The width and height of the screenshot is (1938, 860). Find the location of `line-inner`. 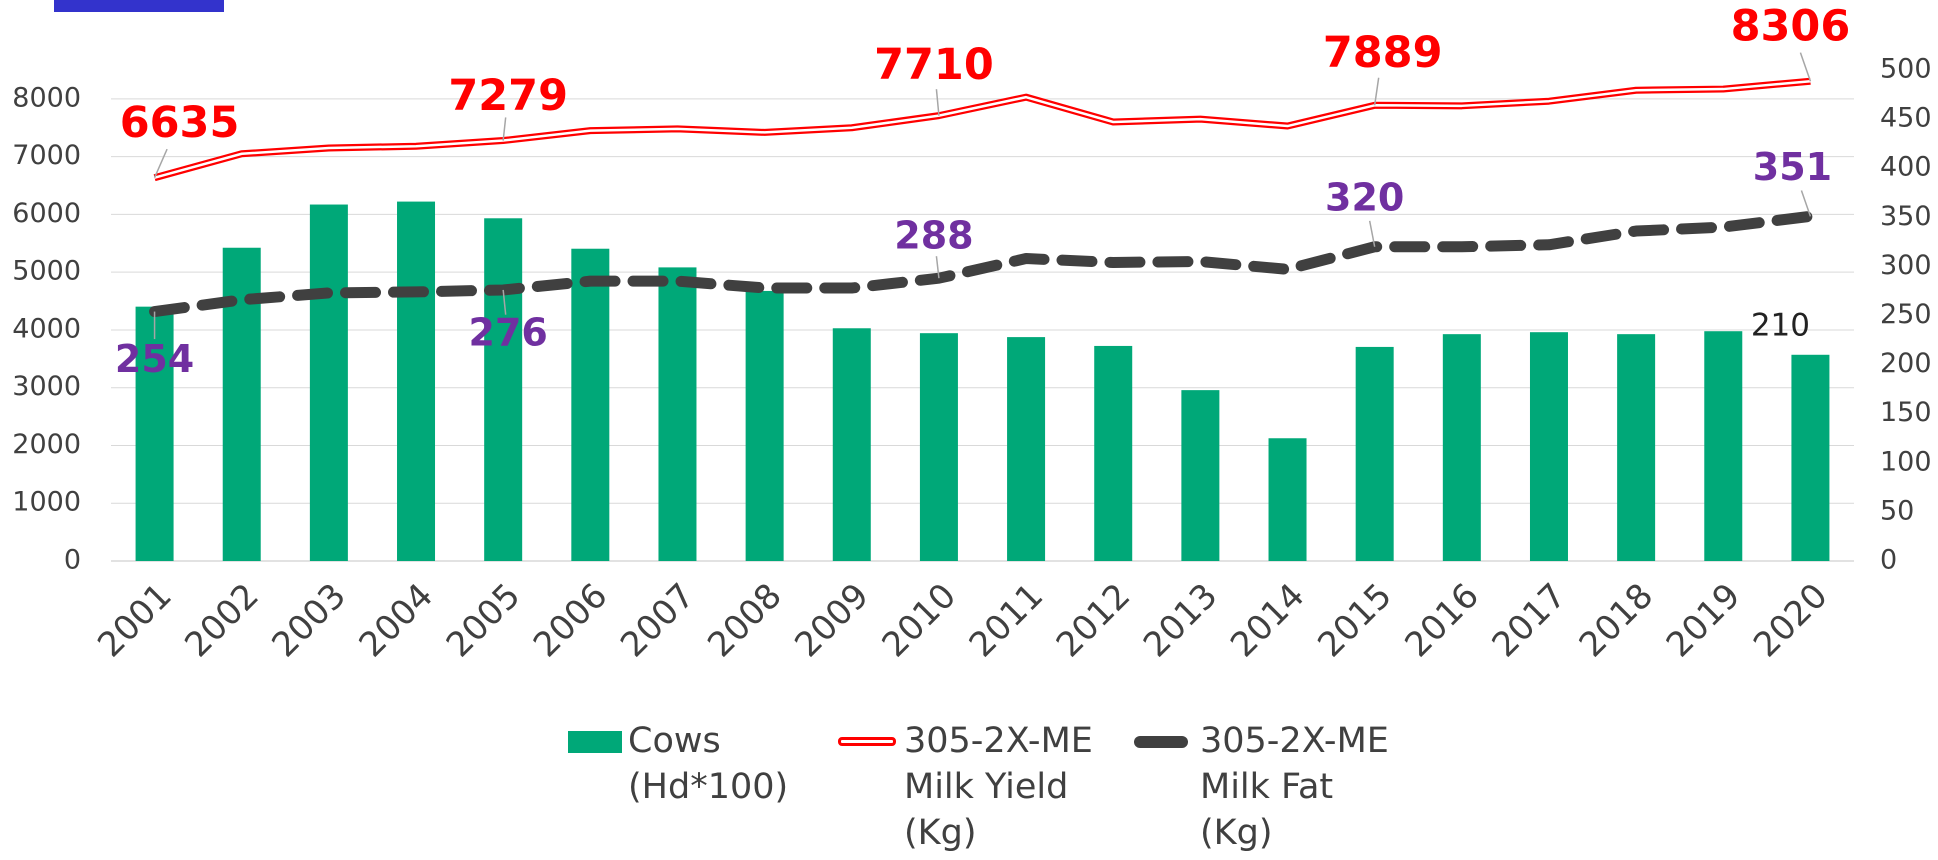

line-inner is located at coordinates (982, 129).